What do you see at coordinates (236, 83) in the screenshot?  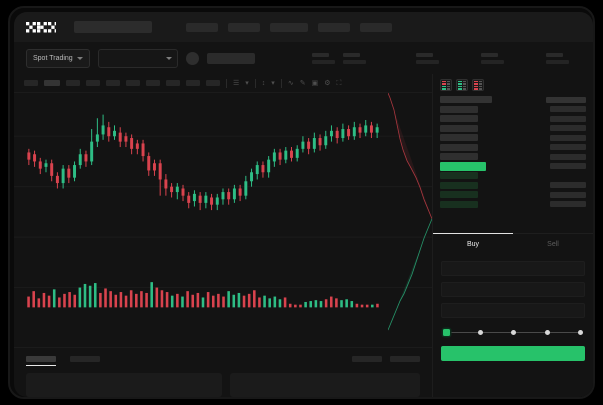 I see `indicator-icon: ☰` at bounding box center [236, 83].